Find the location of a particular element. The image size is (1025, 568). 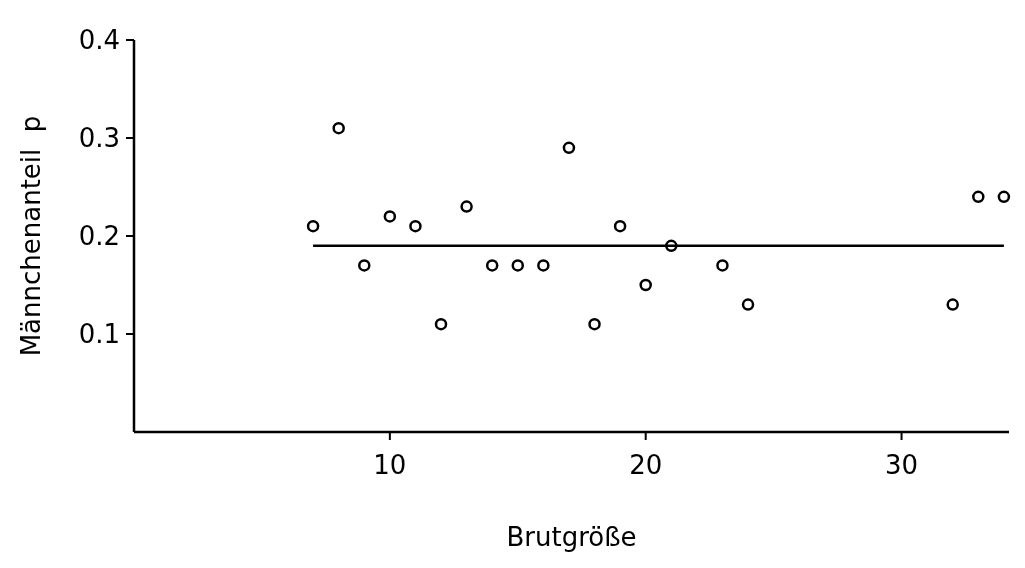

y-tick-label: 0.2 is located at coordinates (99, 236).